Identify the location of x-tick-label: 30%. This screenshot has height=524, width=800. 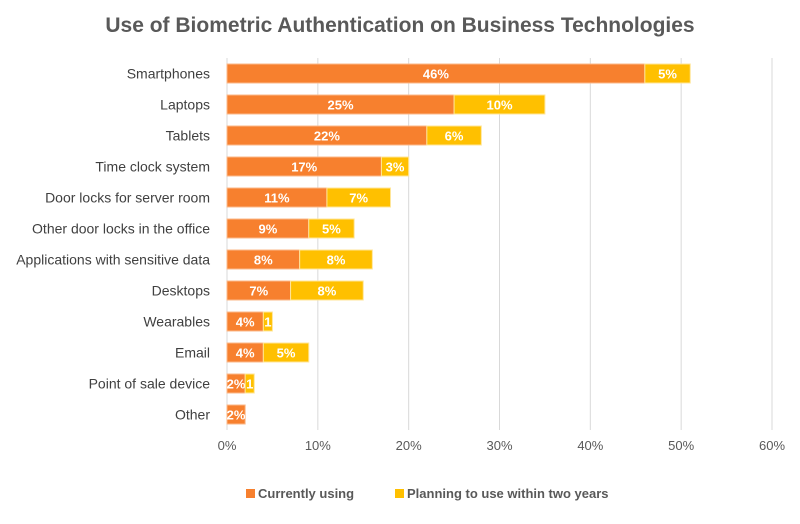
(499, 445).